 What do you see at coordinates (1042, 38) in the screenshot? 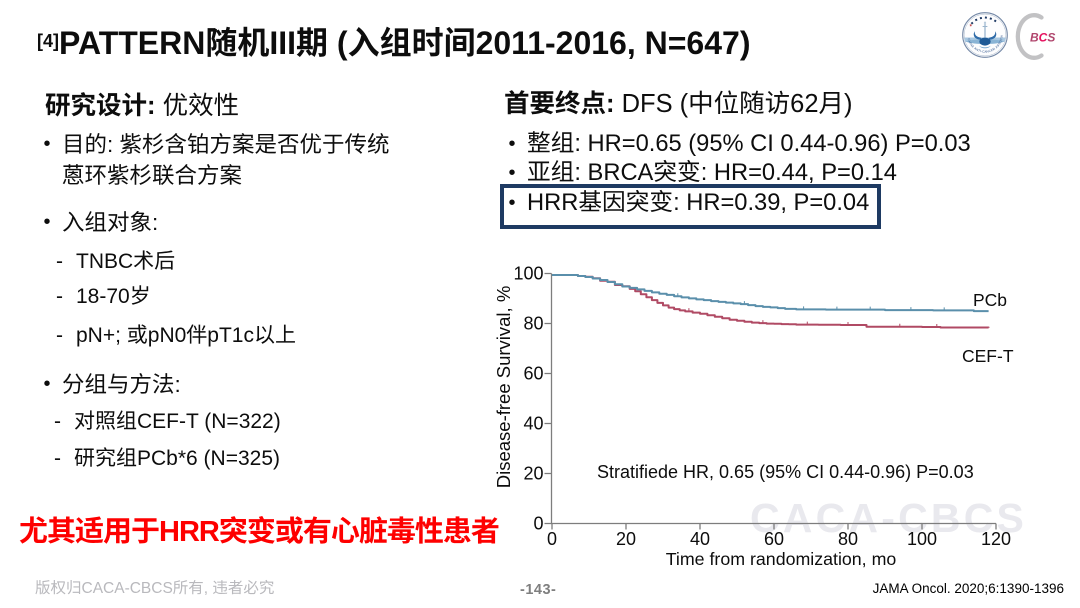
I see `svg-text: BCS` at bounding box center [1042, 38].